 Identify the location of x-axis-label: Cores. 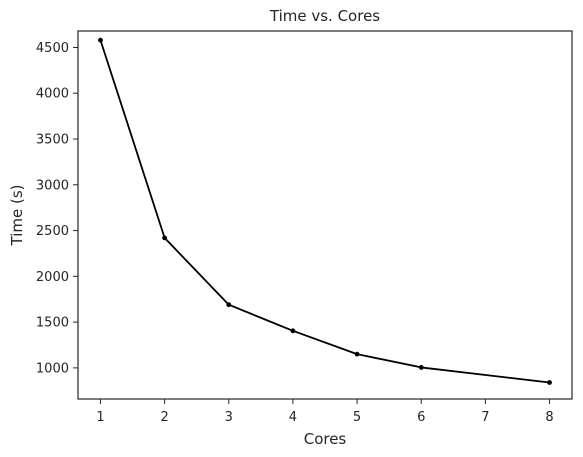
(325, 439).